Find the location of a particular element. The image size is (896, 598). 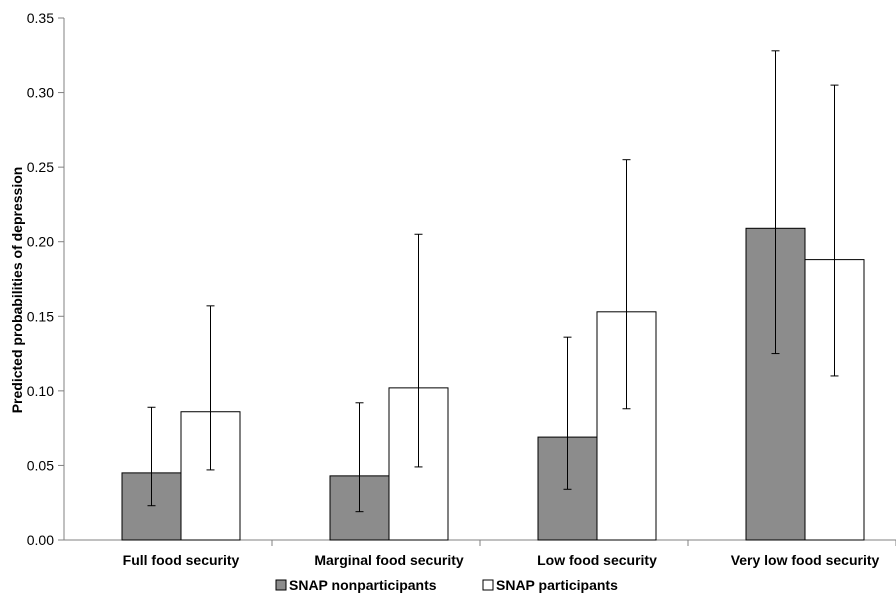

y-axis-label: Predicted probabilities of depression is located at coordinates (17, 290).